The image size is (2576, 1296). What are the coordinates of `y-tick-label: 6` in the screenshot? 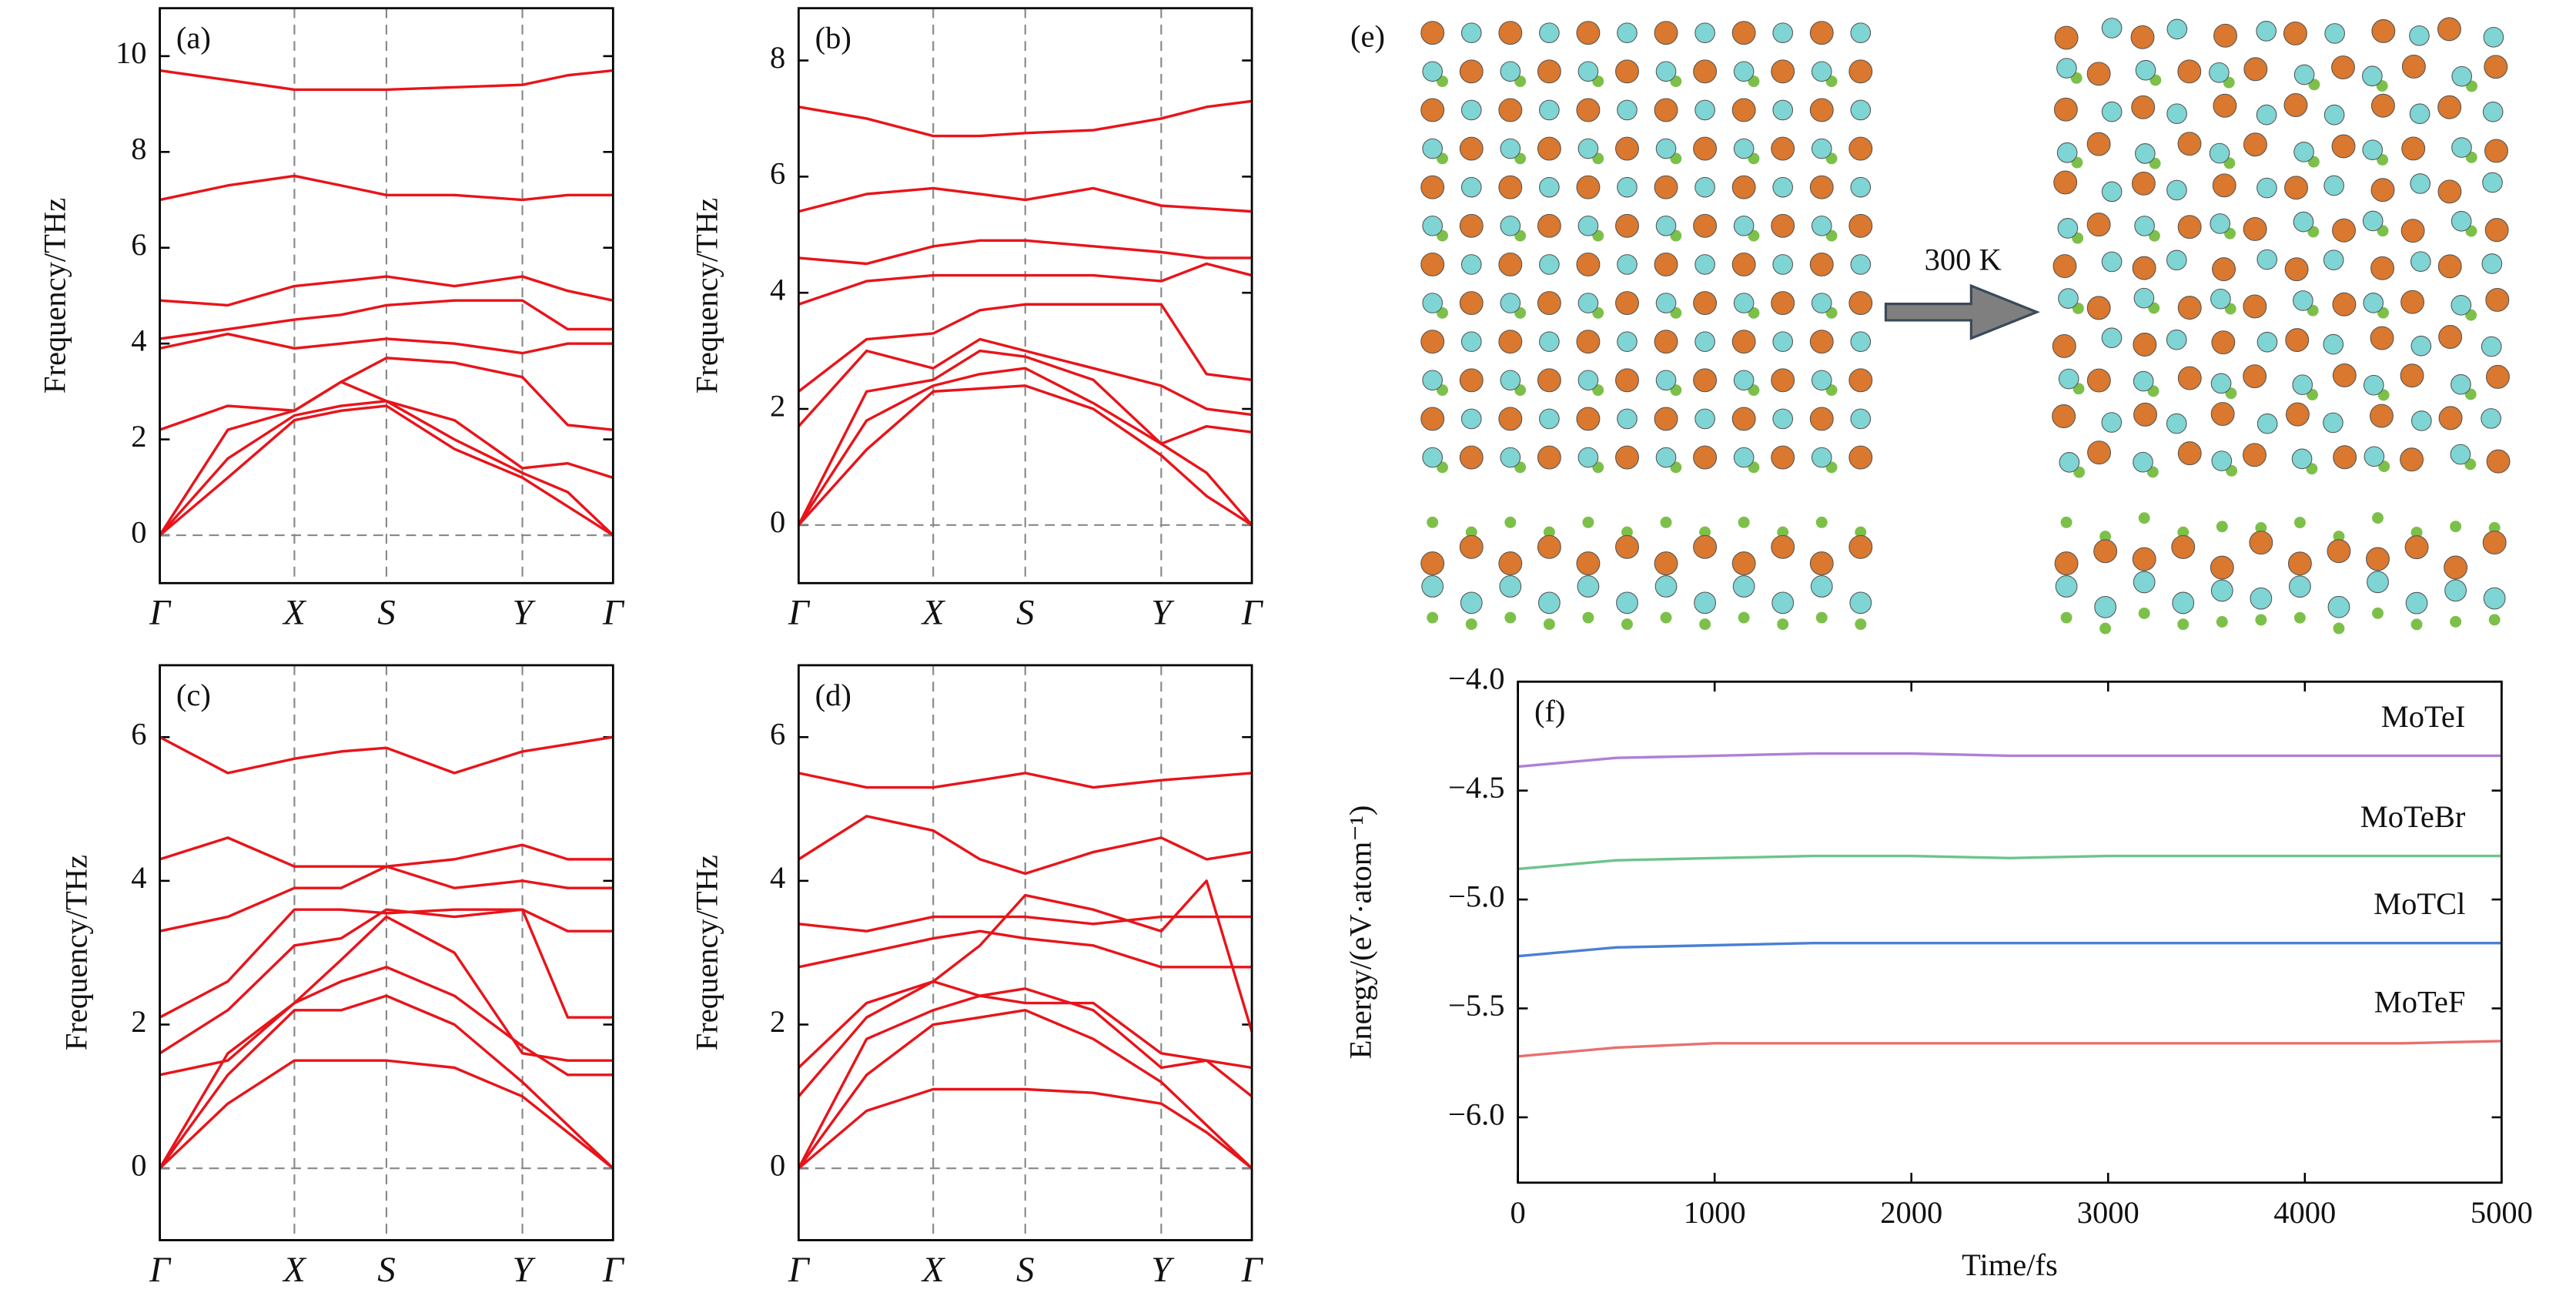 It's located at (777, 173).